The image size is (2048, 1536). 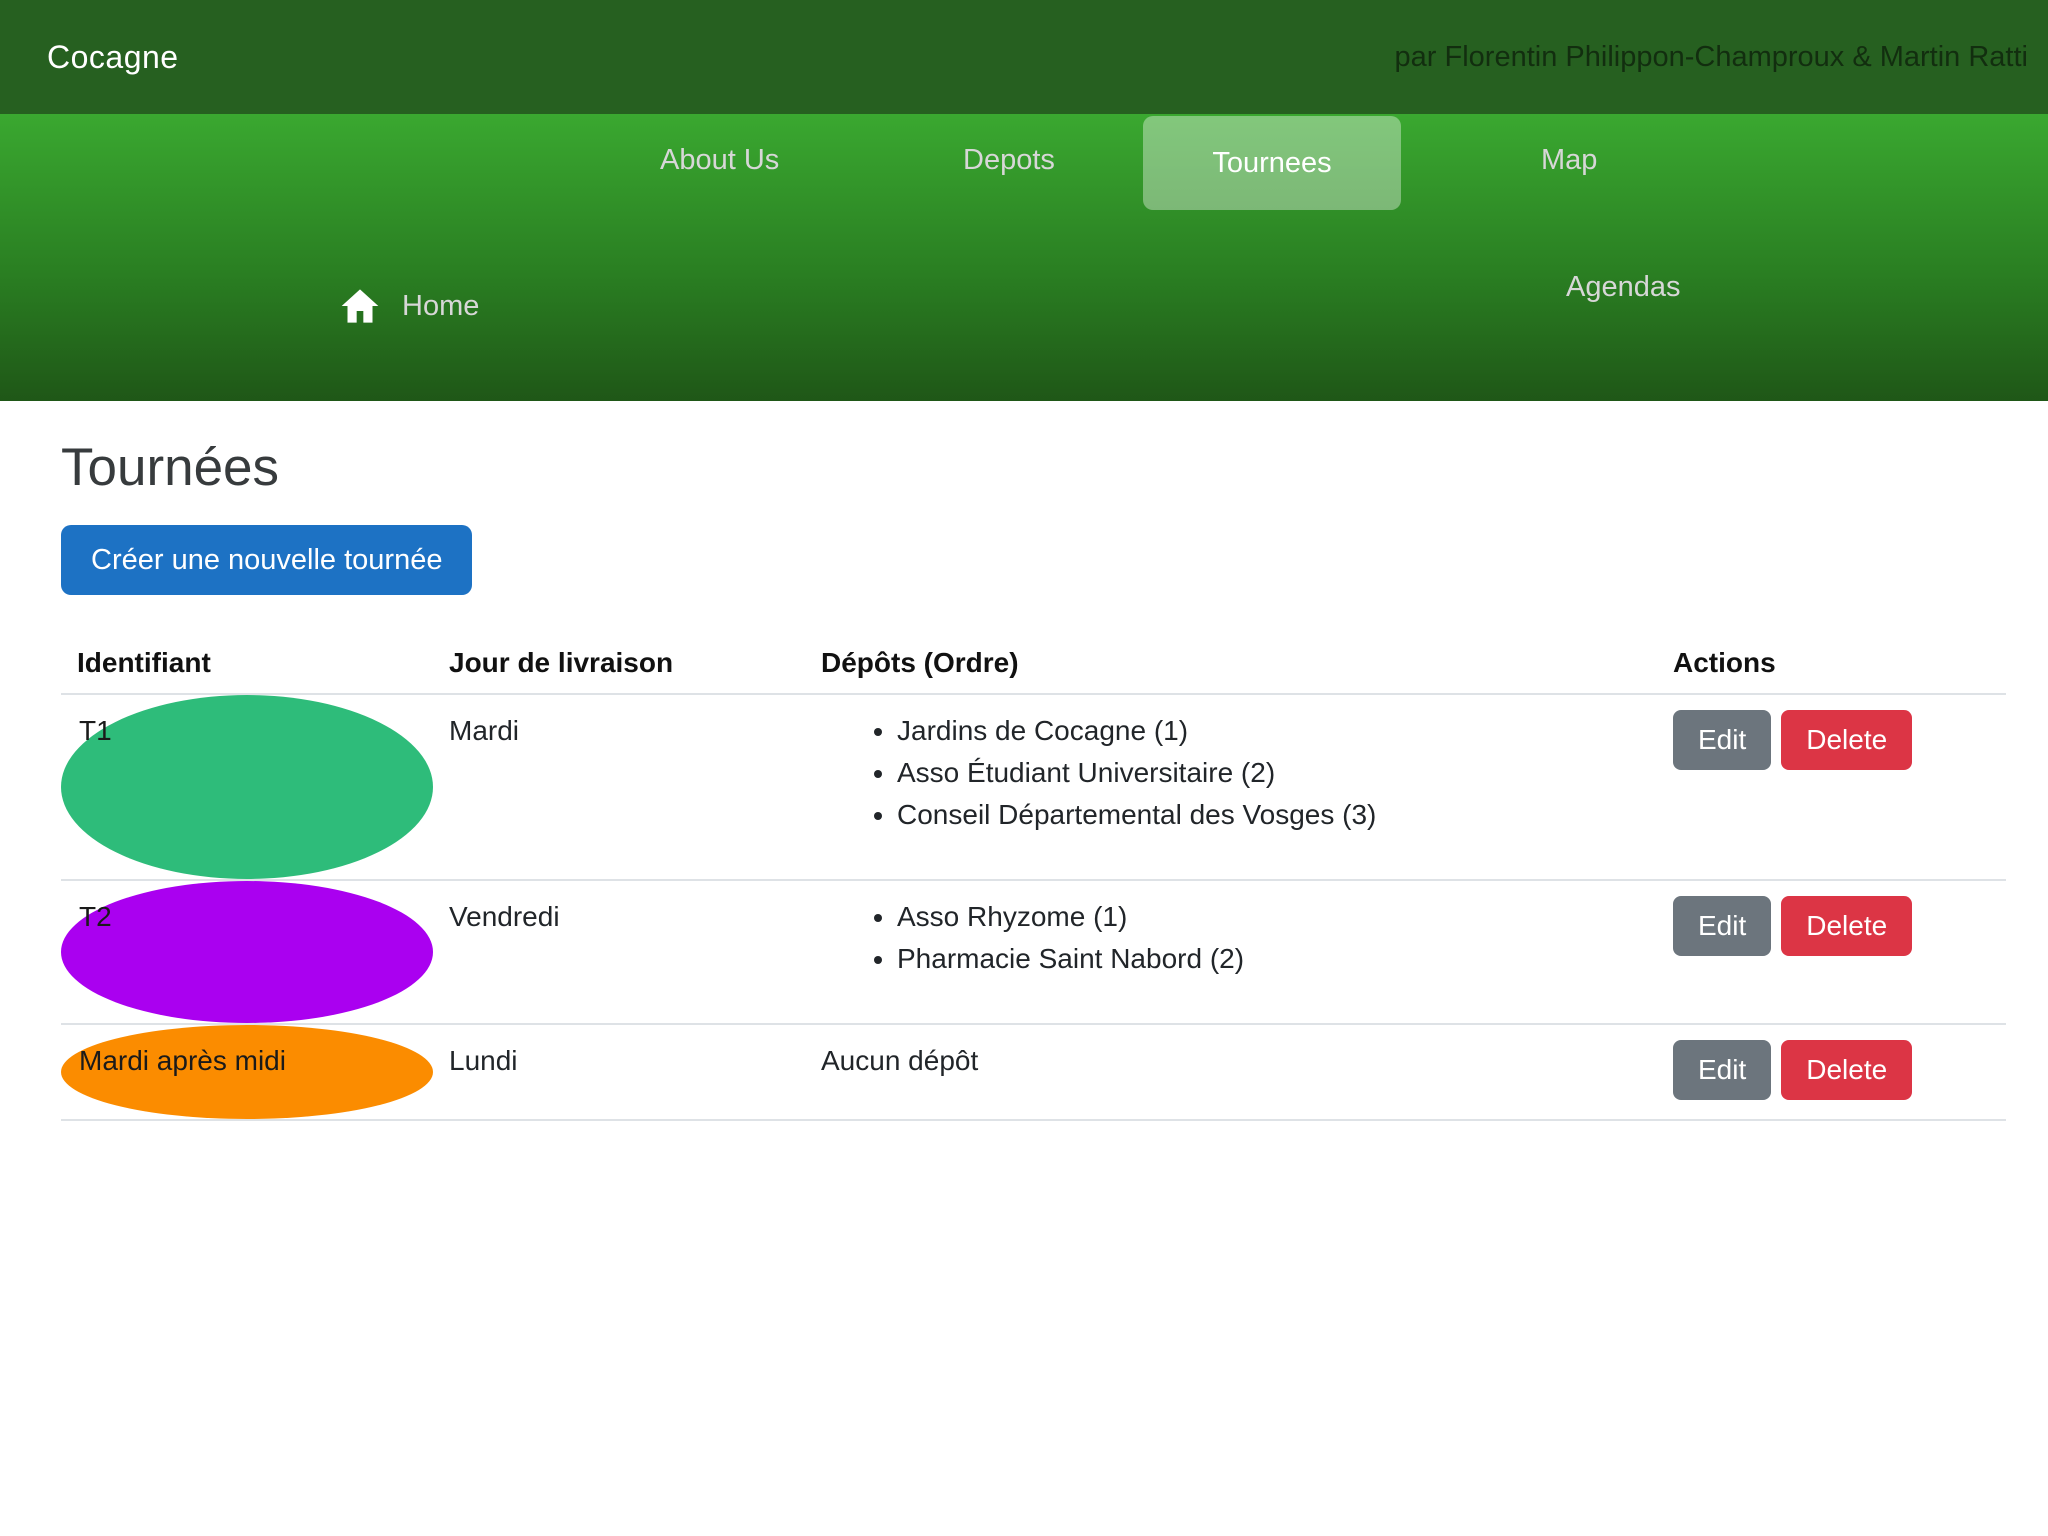 What do you see at coordinates (1269, 815) in the screenshot?
I see `depot-item: Conseil Départemental des Vosges (3)` at bounding box center [1269, 815].